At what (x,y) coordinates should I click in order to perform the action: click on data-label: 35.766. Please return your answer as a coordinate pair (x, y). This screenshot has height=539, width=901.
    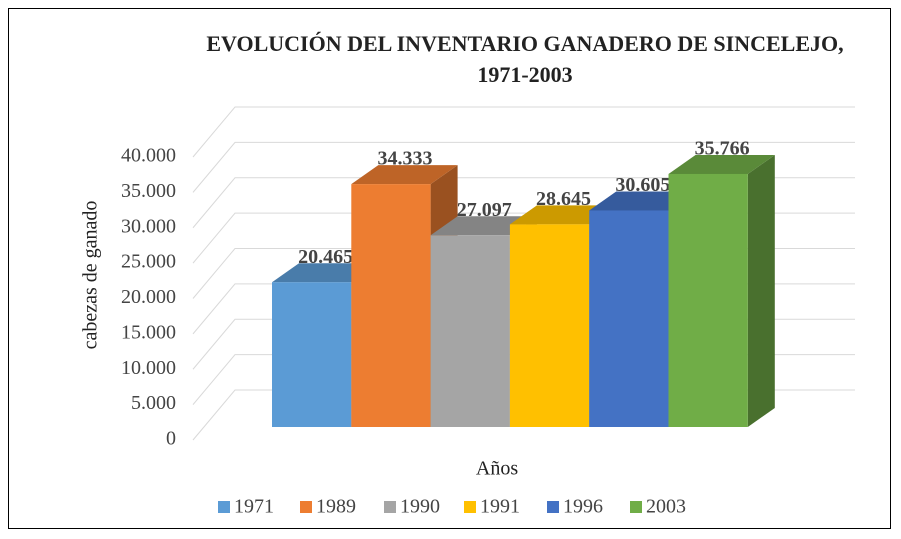
    Looking at the image, I should click on (722, 149).